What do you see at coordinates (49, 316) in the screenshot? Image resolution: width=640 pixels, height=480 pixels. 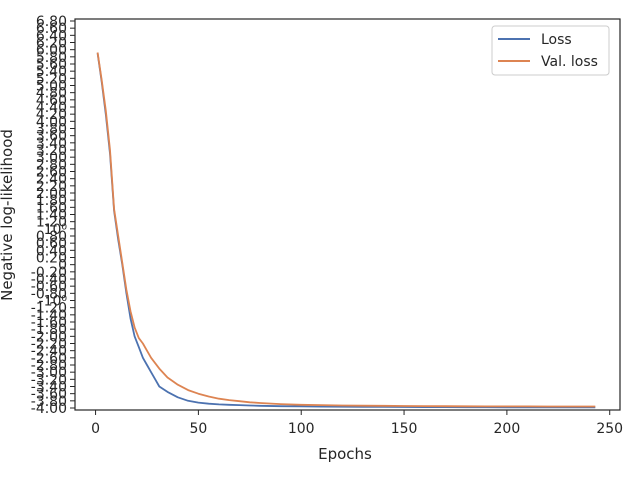 I see `y-tick-label: -1.40` at bounding box center [49, 316].